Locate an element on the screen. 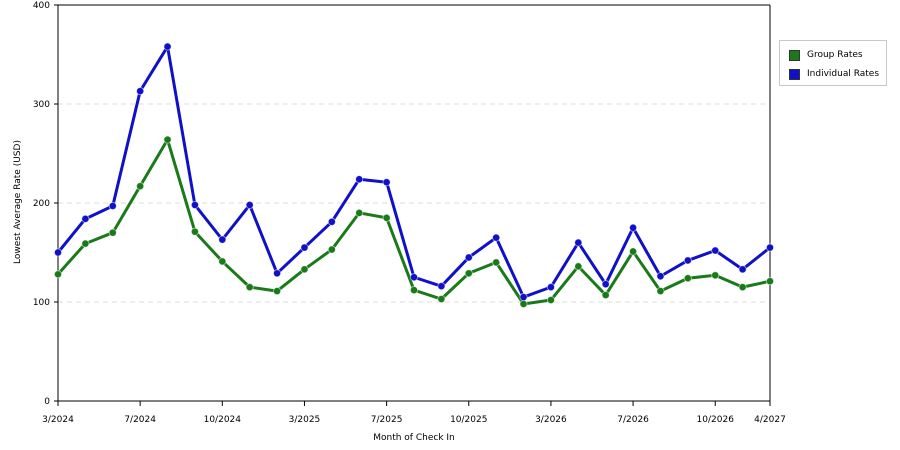 The image size is (900, 450). legend-swatch-individual-rates is located at coordinates (794, 74).